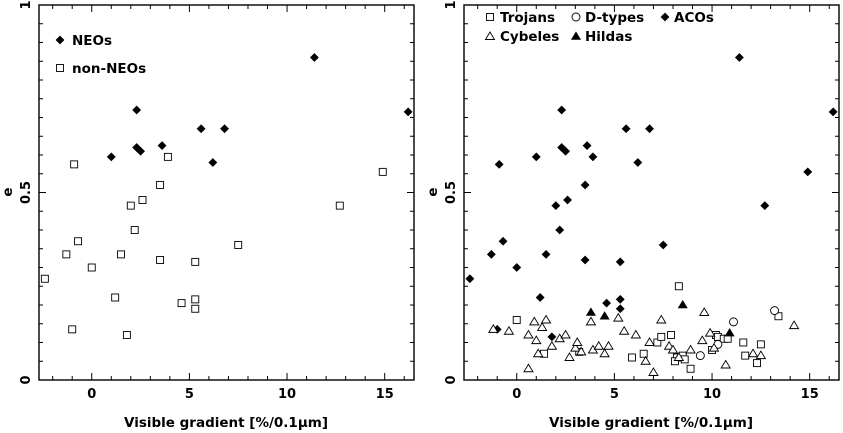 This screenshot has width=843, height=433. I want to click on legend-marker-cybeles-icon, so click(490, 35).